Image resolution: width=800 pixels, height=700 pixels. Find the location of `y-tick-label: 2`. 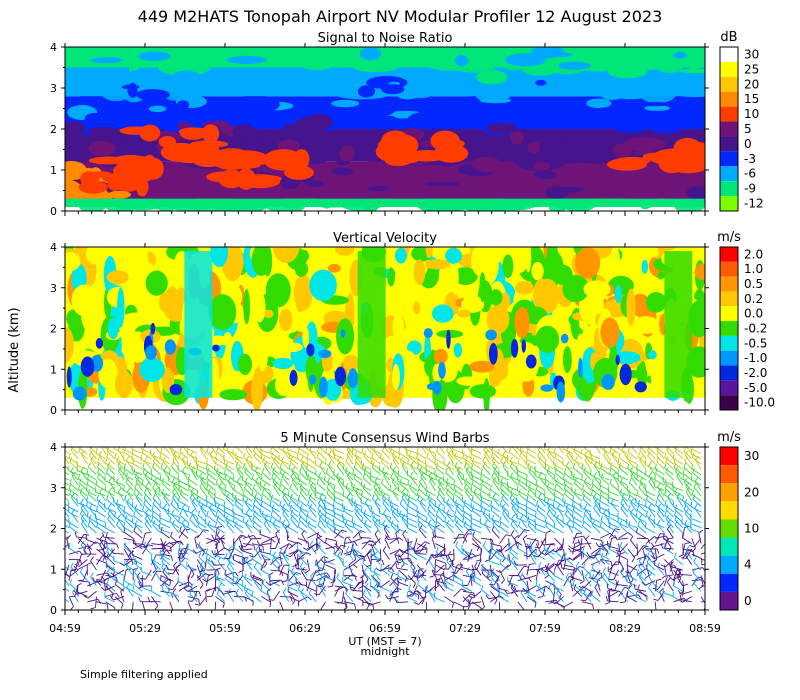

y-tick-label: 2 is located at coordinates (53, 129).